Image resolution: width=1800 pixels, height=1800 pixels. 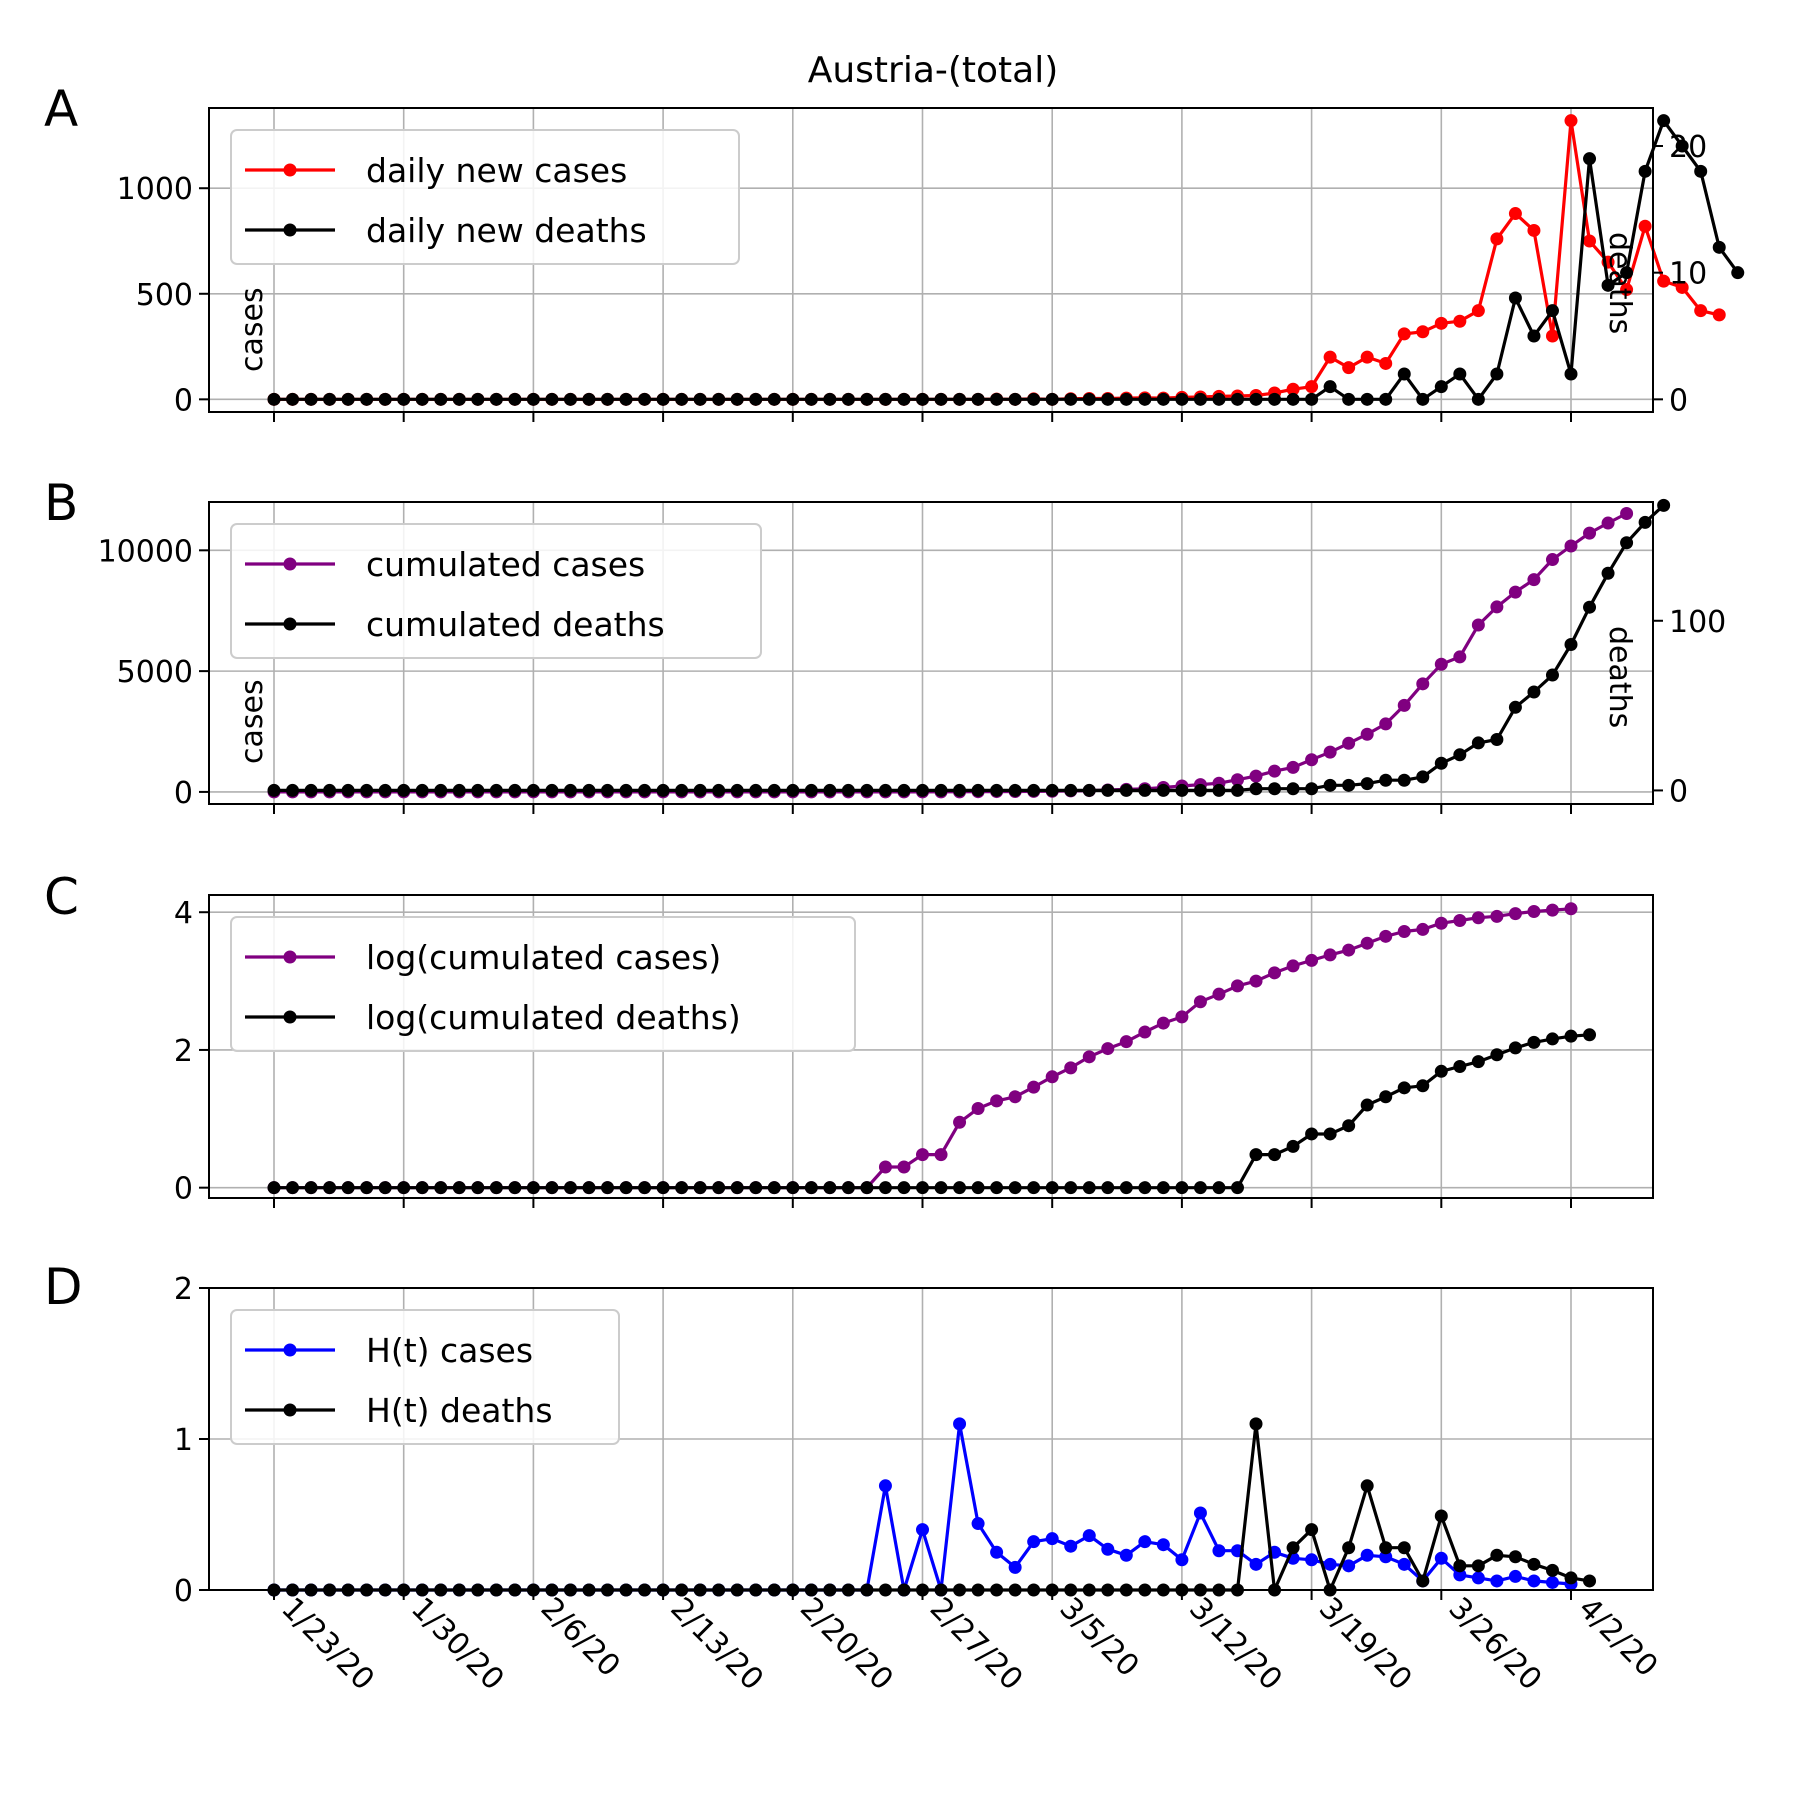 I want to click on legend-box, so click(x=543, y=984).